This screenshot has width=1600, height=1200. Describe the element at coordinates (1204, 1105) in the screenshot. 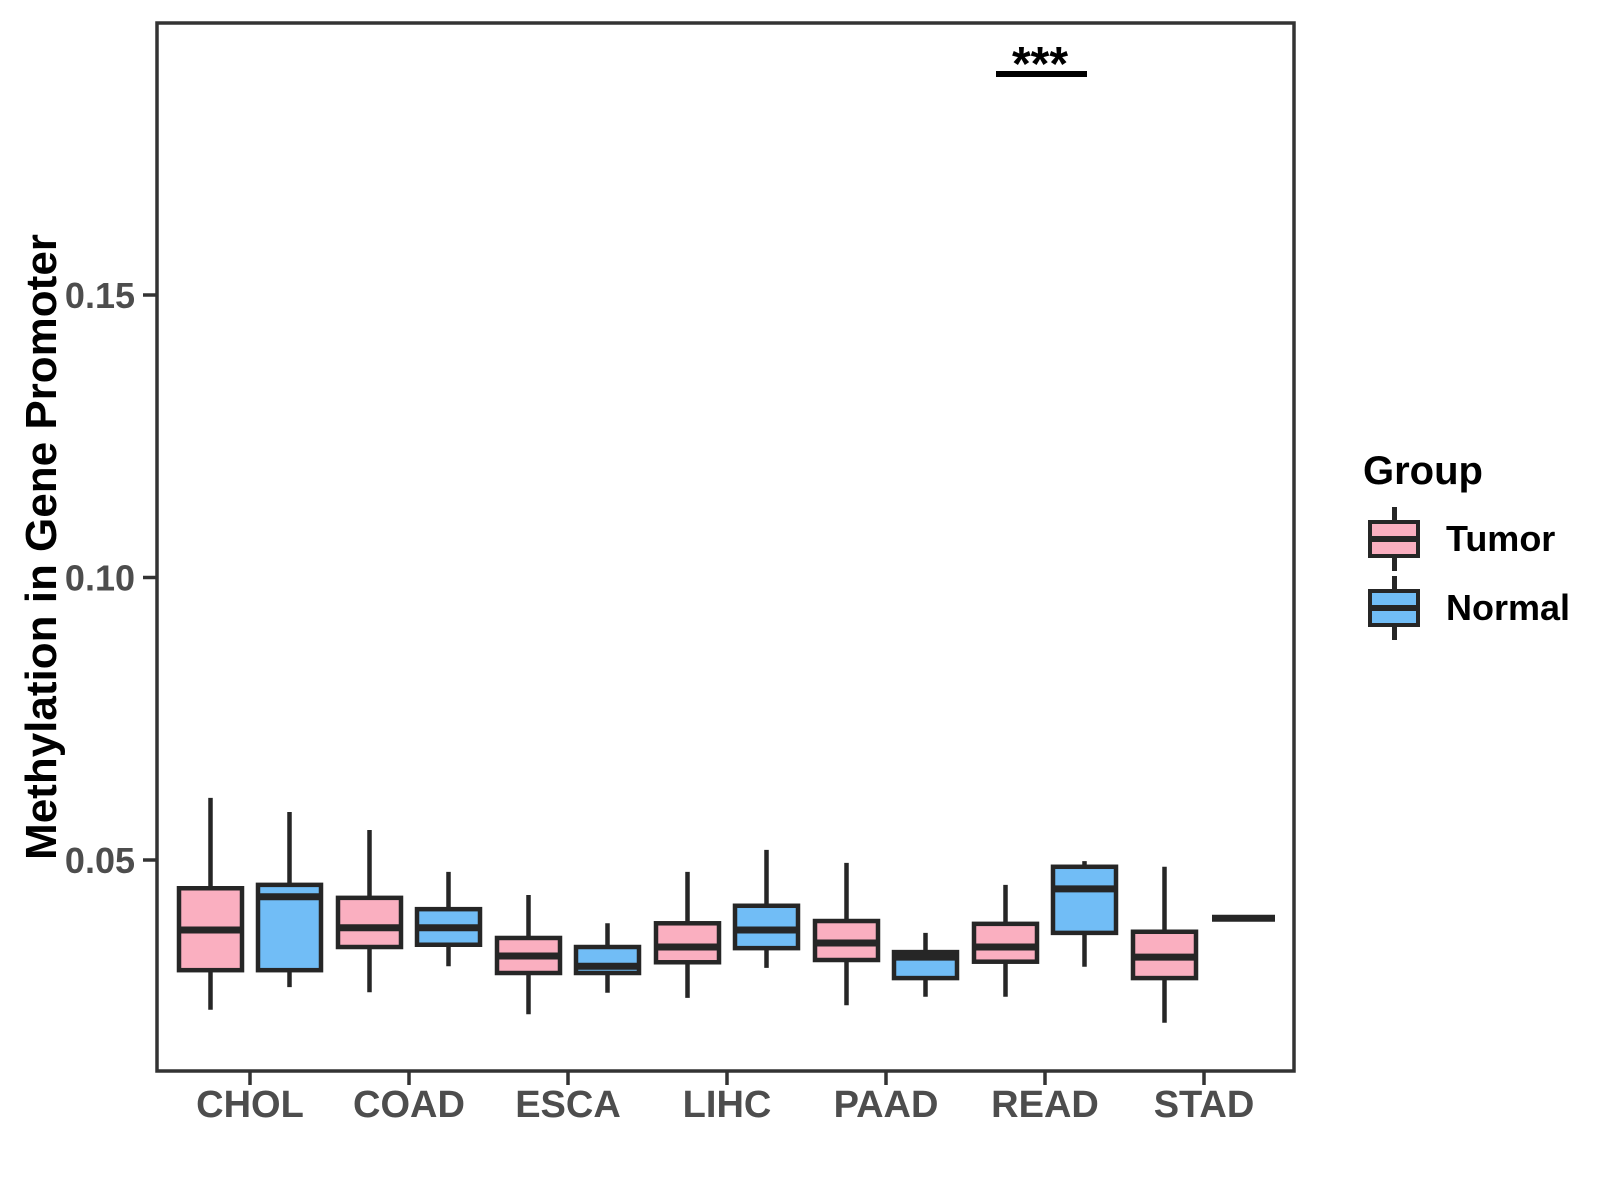

I see `x-tick-label-stad: STAD` at that location.